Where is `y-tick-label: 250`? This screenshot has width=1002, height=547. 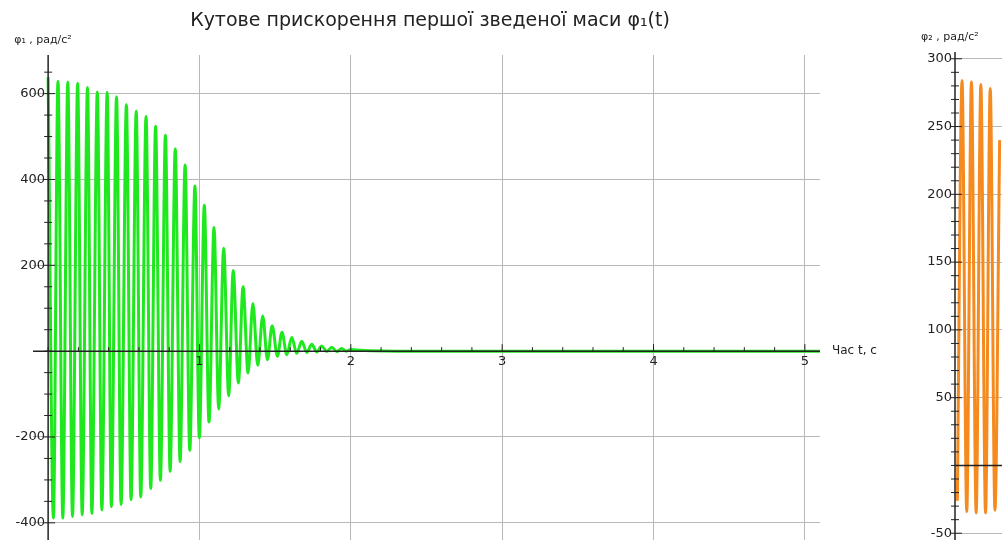
y-tick-label: 250 is located at coordinates (939, 125).